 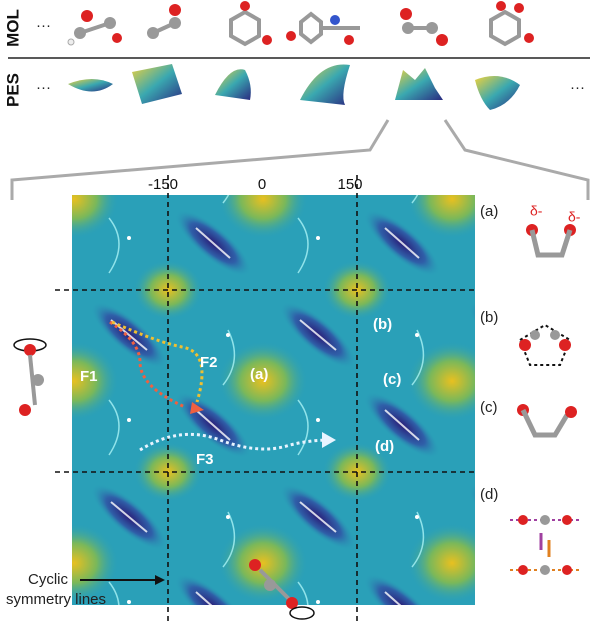 What do you see at coordinates (205, 459) in the screenshot?
I see `path-label: F3` at bounding box center [205, 459].